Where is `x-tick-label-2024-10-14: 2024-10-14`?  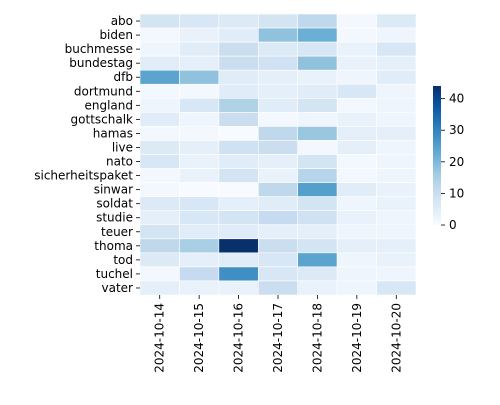 x-tick-label-2024-10-14: 2024-10-14 is located at coordinates (160, 338).